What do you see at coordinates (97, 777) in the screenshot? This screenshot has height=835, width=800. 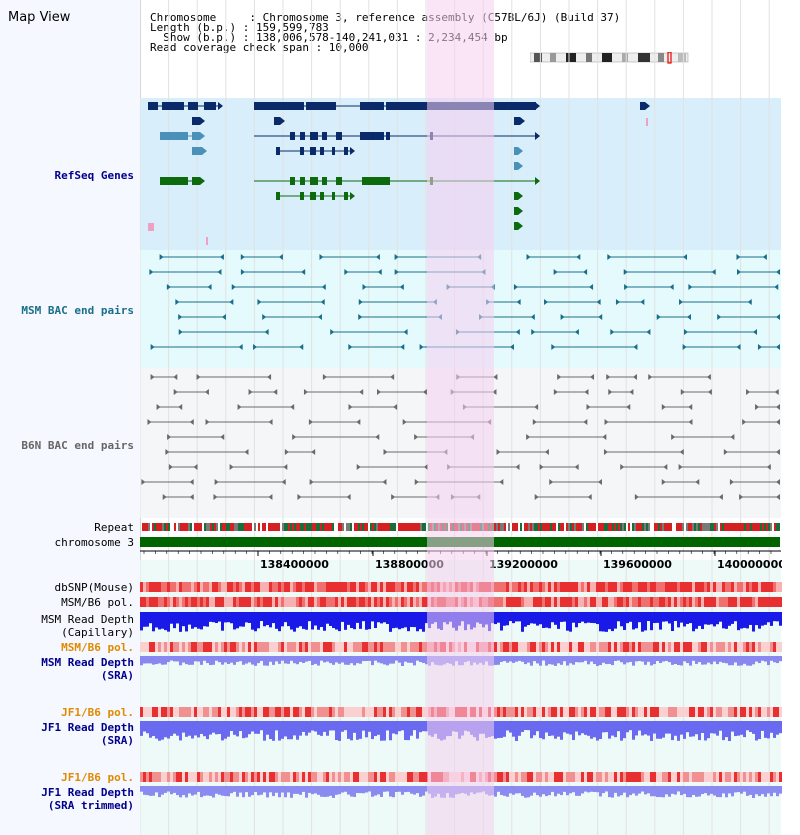 I see `jf1-b6-pol-trimmed-label: JF1/B6 pol.` at bounding box center [97, 777].